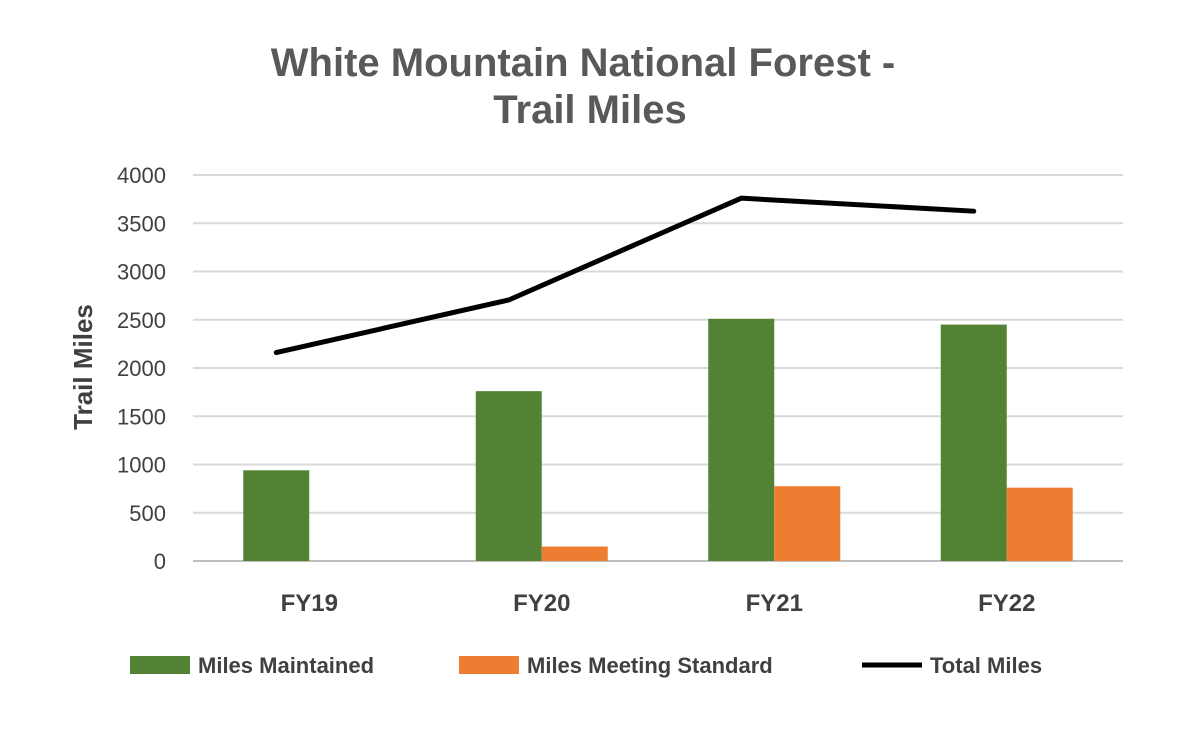 This screenshot has width=1200, height=730. I want to click on x-tick-label: FY19, so click(309, 603).